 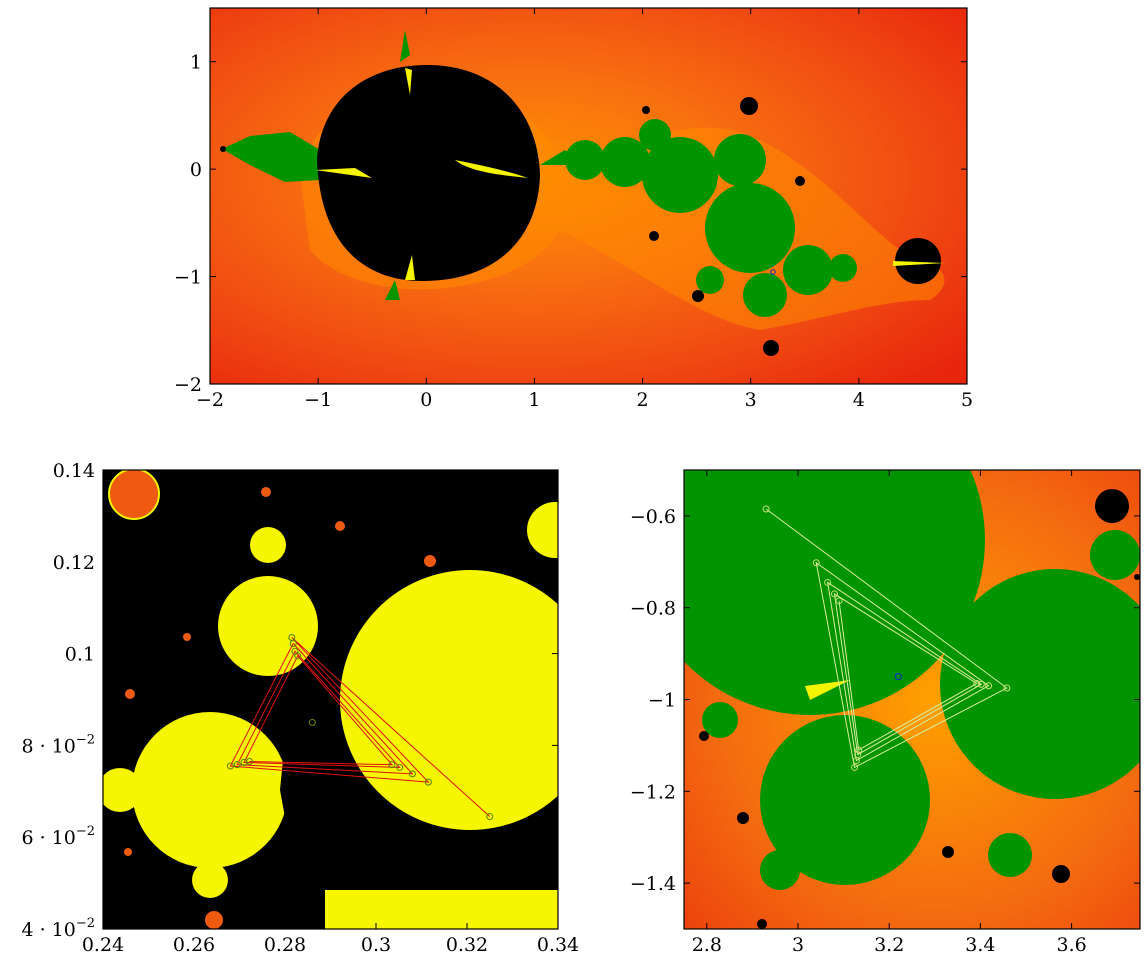 I want to click on y-tick-label: 6 · 10⁻², so click(x=58, y=836).